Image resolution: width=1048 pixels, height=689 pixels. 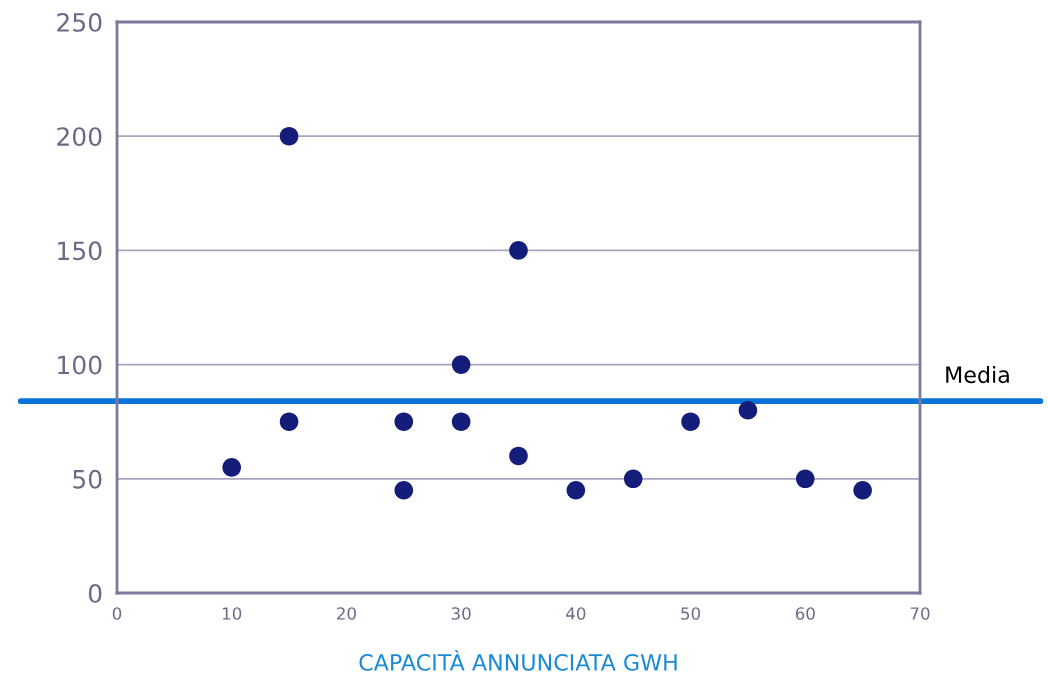 I want to click on y-tick-label: 150, so click(x=80, y=251).